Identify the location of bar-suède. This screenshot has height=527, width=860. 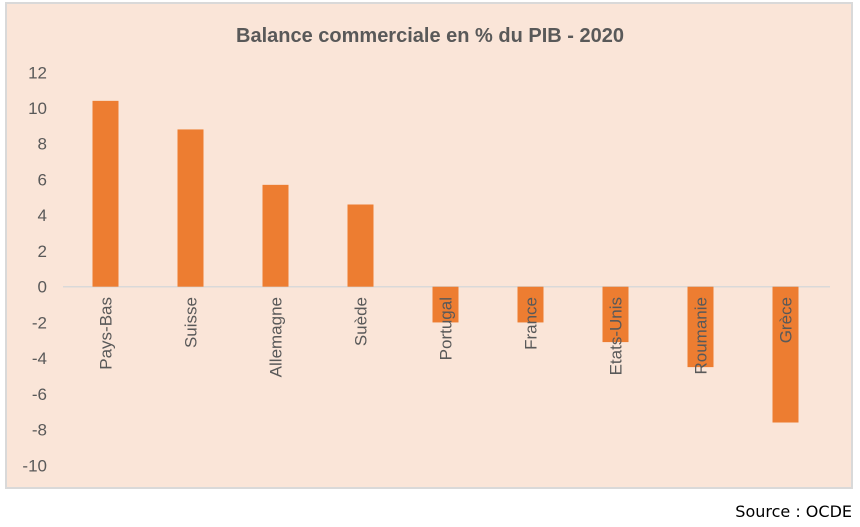
(360, 245).